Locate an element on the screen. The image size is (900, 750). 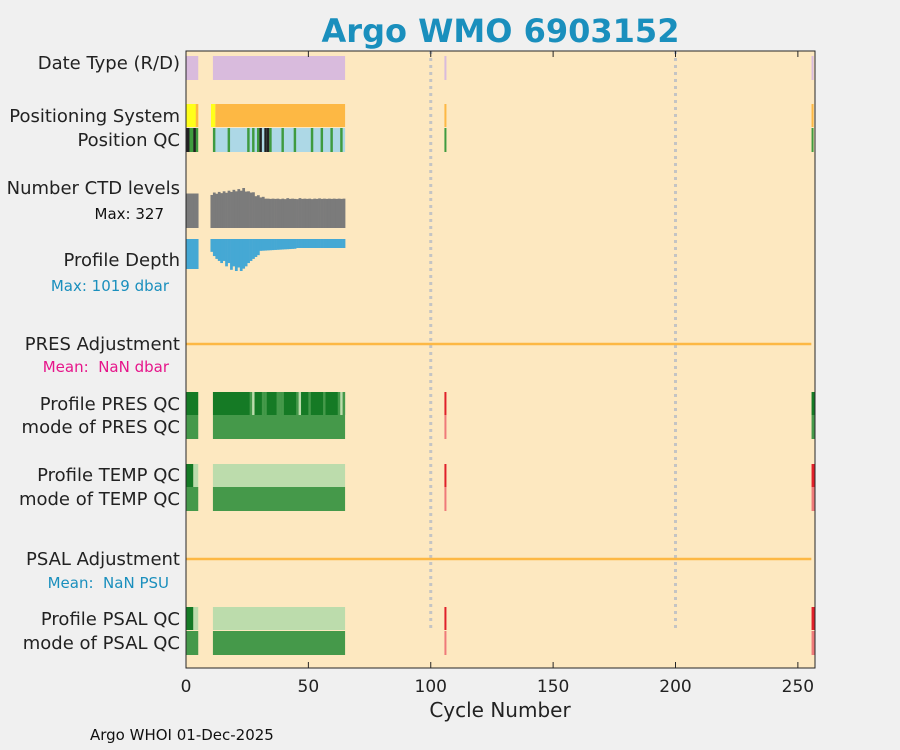
x-tick-label: 100 is located at coordinates (431, 687).